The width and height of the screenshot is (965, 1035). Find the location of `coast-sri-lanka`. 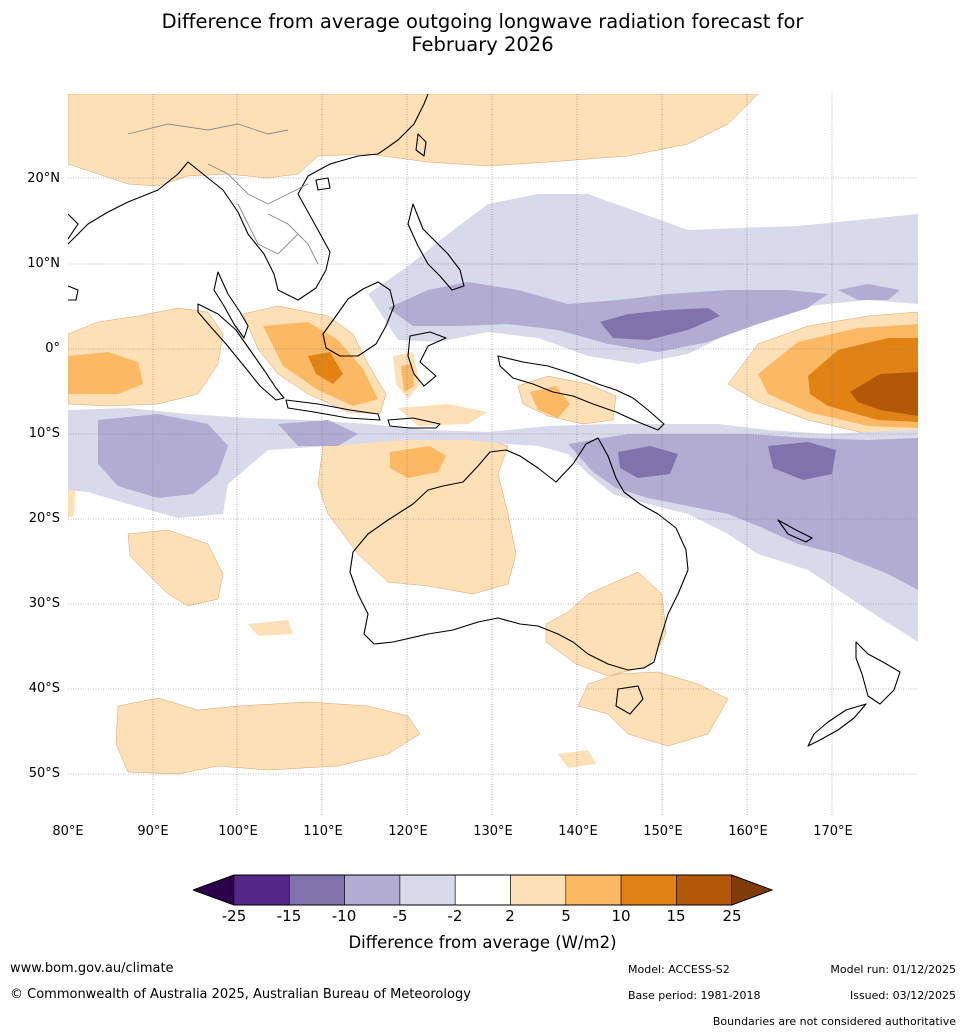

coast-sri-lanka is located at coordinates (73, 293).